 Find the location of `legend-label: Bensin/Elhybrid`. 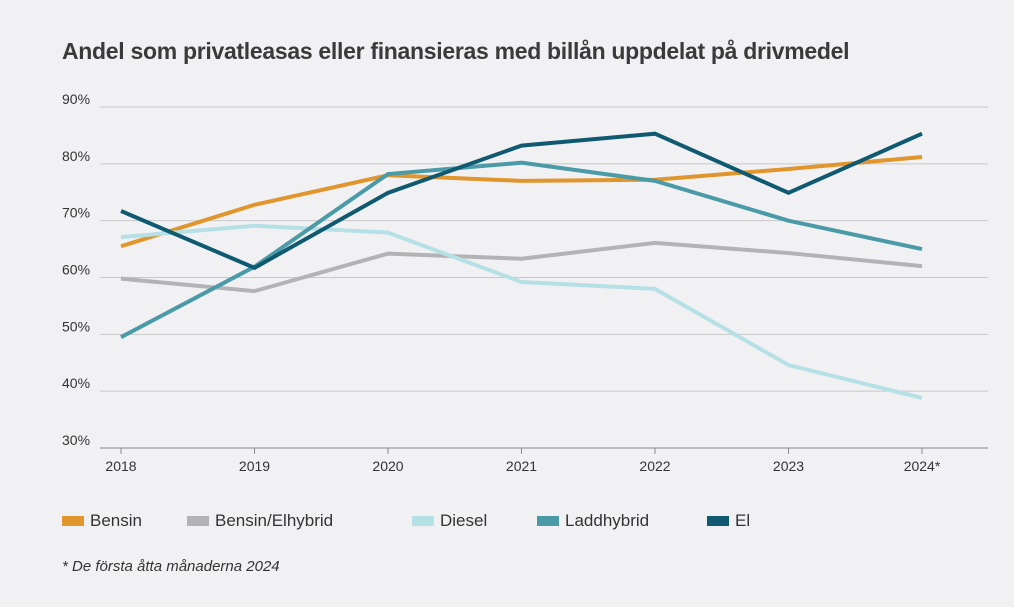

legend-label: Bensin/Elhybrid is located at coordinates (274, 520).